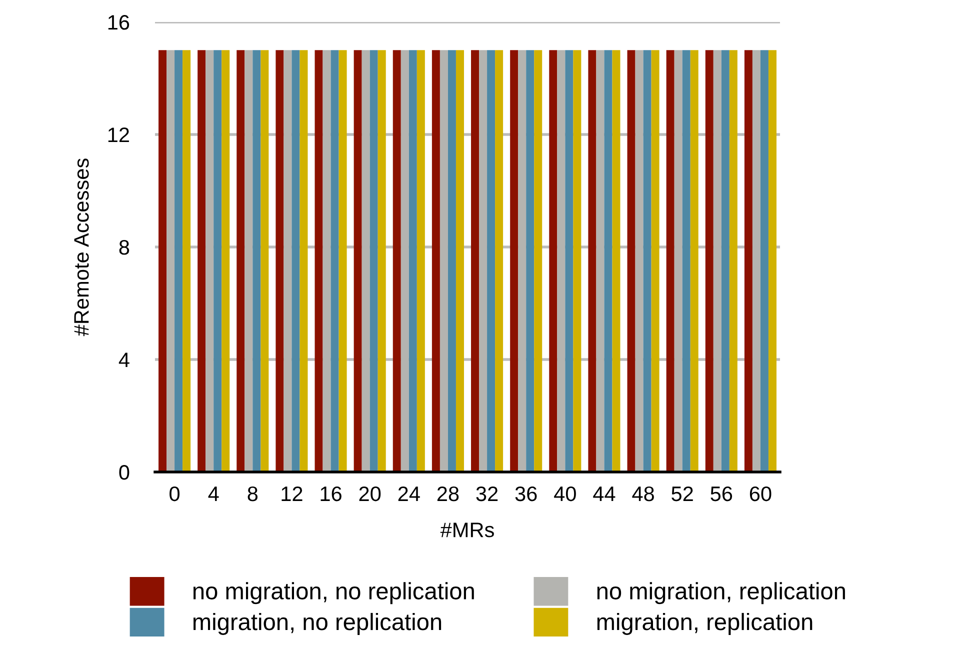  Describe the element at coordinates (643, 494) in the screenshot. I see `x-tick-label: 48` at that location.